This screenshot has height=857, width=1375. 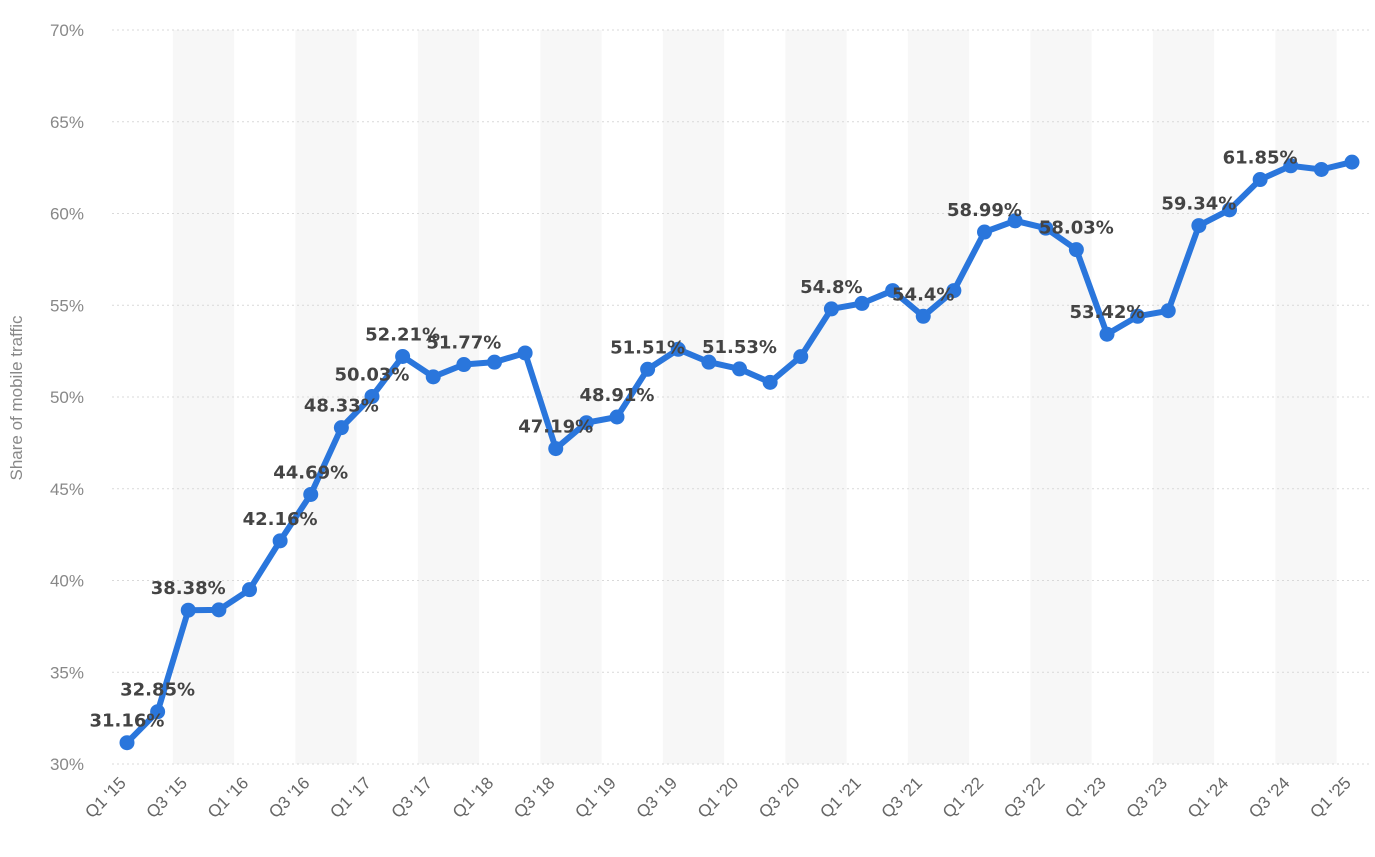 What do you see at coordinates (595, 797) in the screenshot?
I see `x-tick-label: Q1 '19` at bounding box center [595, 797].